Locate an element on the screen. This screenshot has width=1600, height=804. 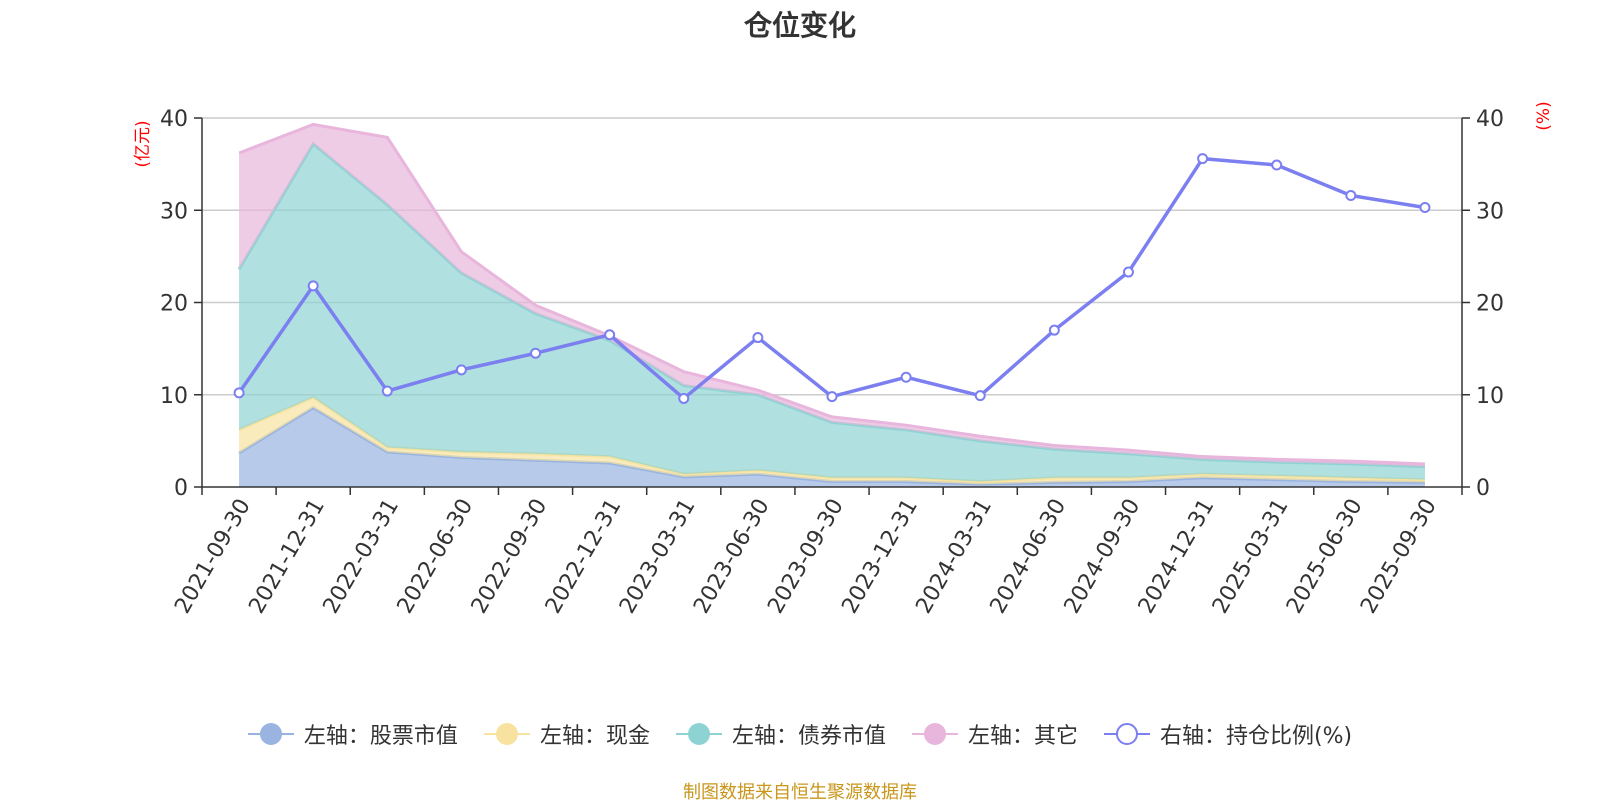
right-tick-label: 0 is located at coordinates (1483, 488).